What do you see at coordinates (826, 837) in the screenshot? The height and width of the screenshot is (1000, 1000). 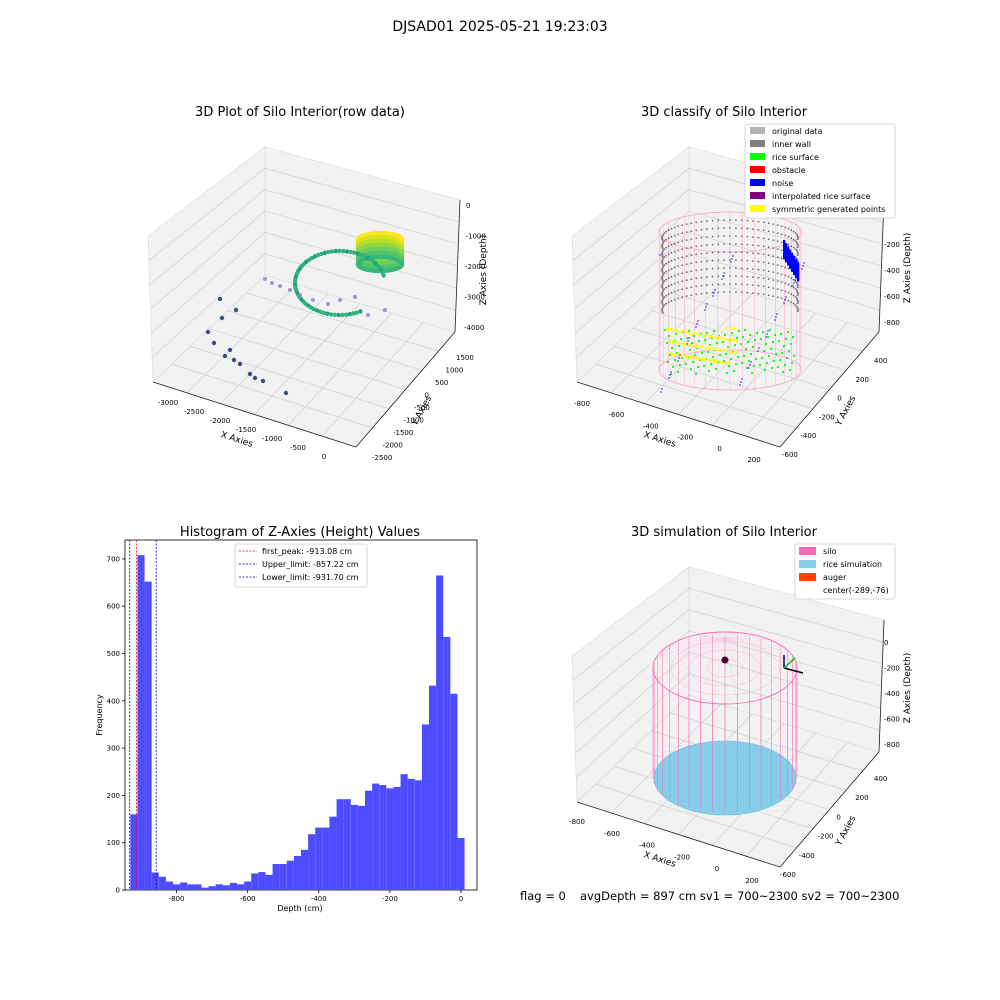 I see `simulation-3d-y-tick-label: -200` at bounding box center [826, 837].